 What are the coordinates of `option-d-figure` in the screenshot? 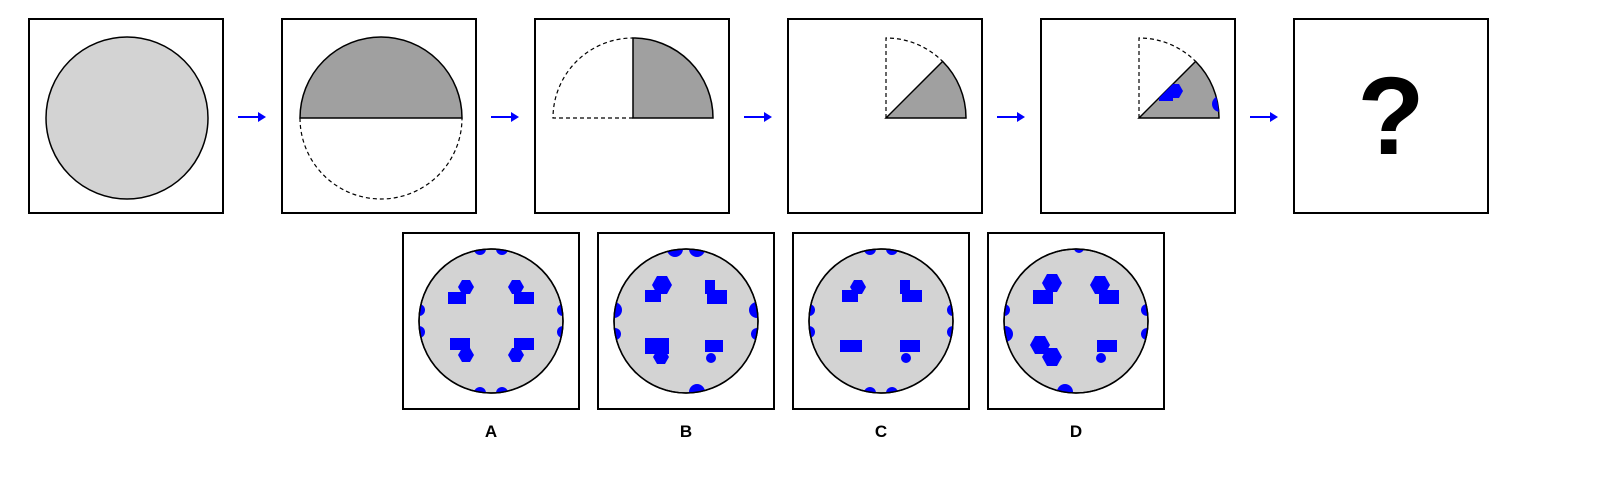 It's located at (1076, 321).